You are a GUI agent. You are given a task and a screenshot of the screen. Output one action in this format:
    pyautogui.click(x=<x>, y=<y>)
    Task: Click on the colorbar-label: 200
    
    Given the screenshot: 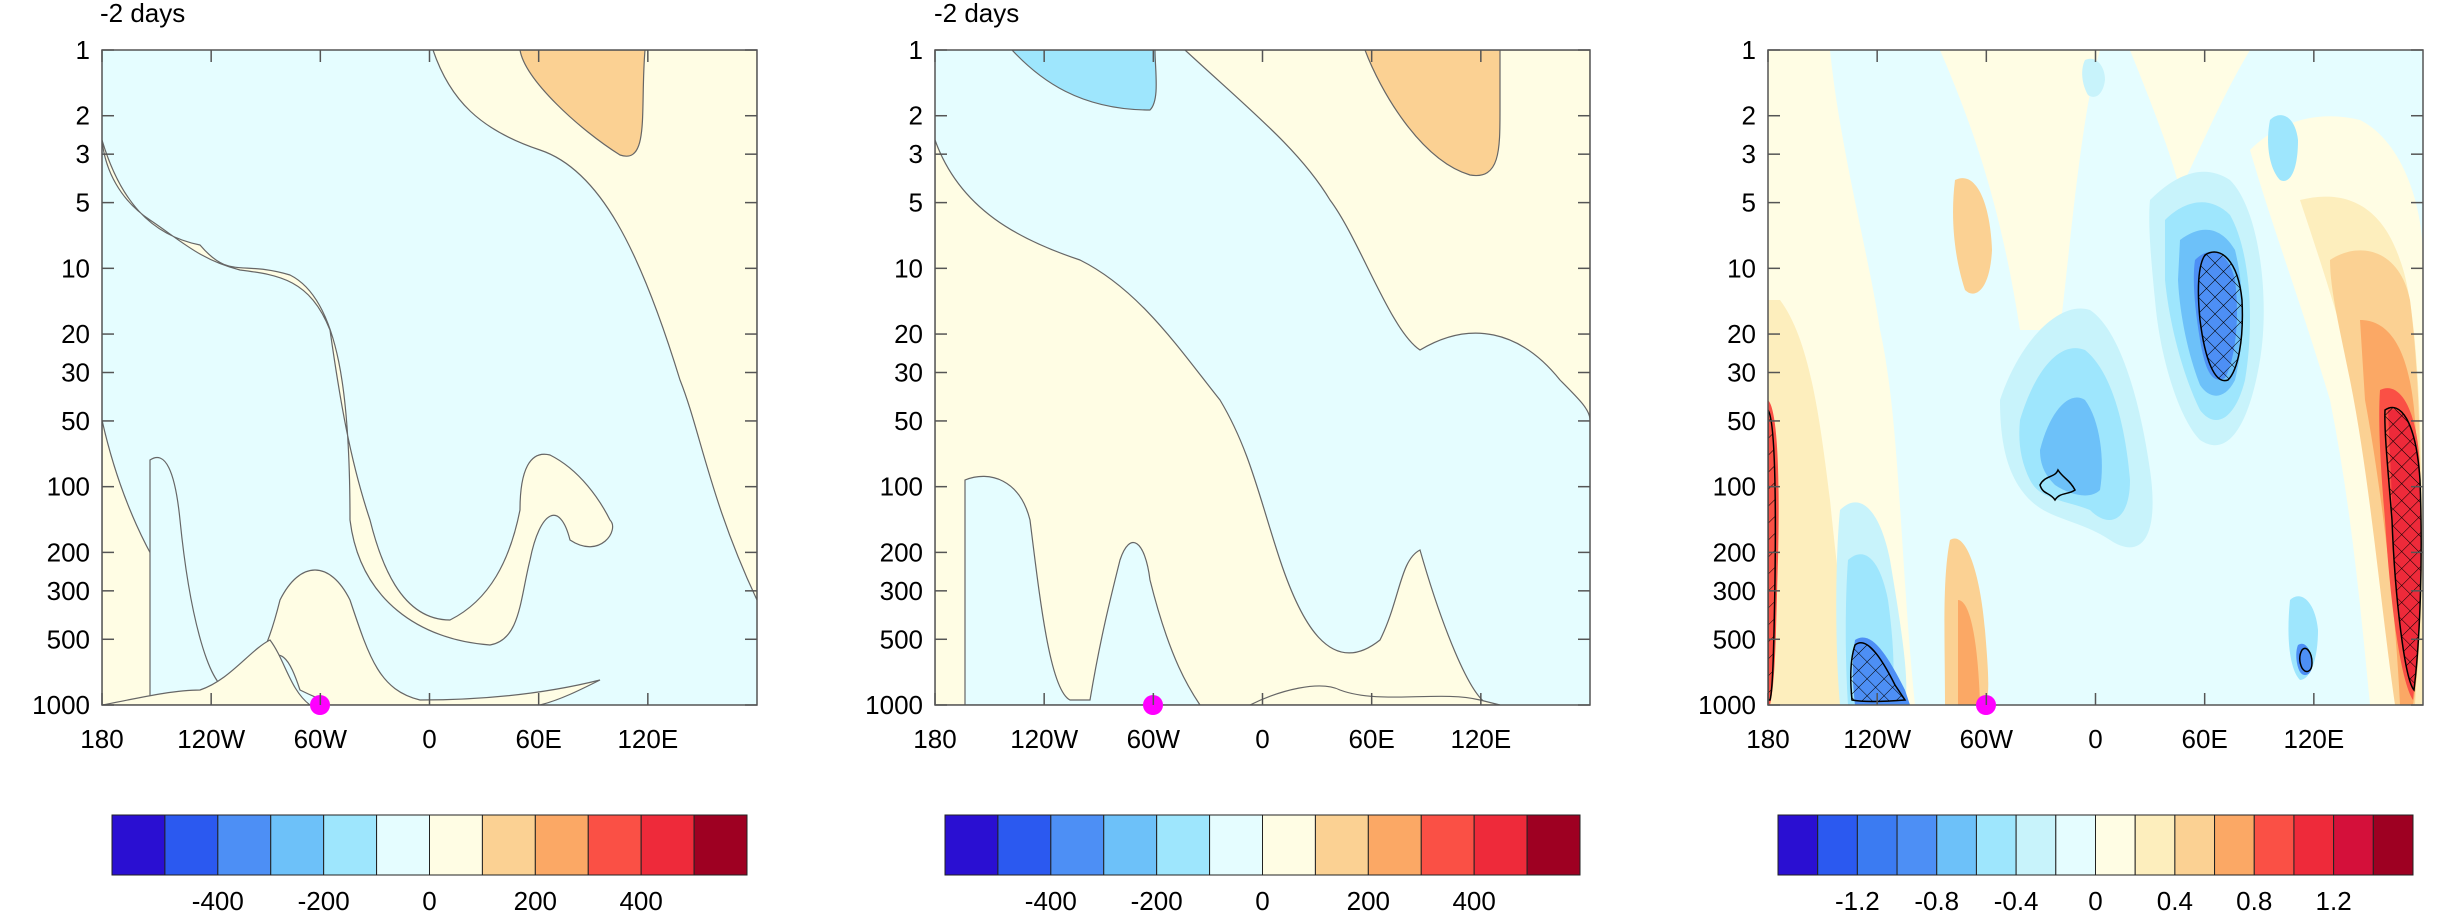 What is the action you would take?
    pyautogui.click(x=535, y=901)
    